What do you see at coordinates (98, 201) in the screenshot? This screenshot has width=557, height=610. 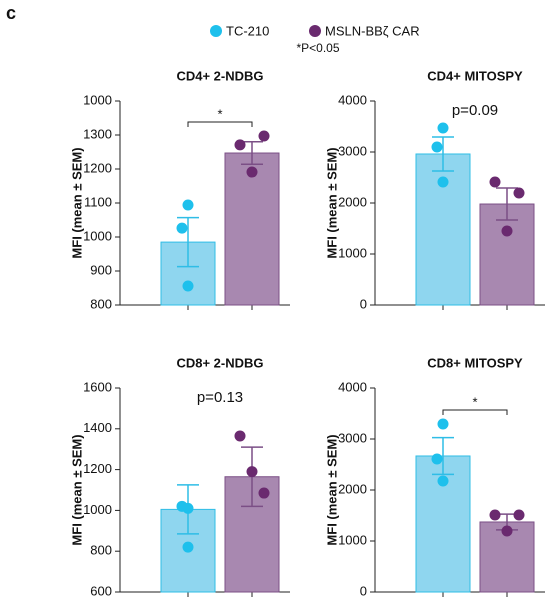 I see `y-tick-label: 1100` at bounding box center [98, 201].